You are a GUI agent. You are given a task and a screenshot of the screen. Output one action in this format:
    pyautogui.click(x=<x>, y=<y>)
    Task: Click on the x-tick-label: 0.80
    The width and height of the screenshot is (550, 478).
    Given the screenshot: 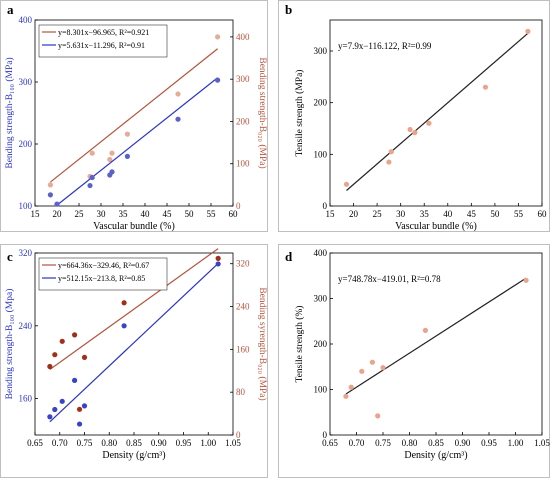 What is the action you would take?
    pyautogui.click(x=109, y=443)
    